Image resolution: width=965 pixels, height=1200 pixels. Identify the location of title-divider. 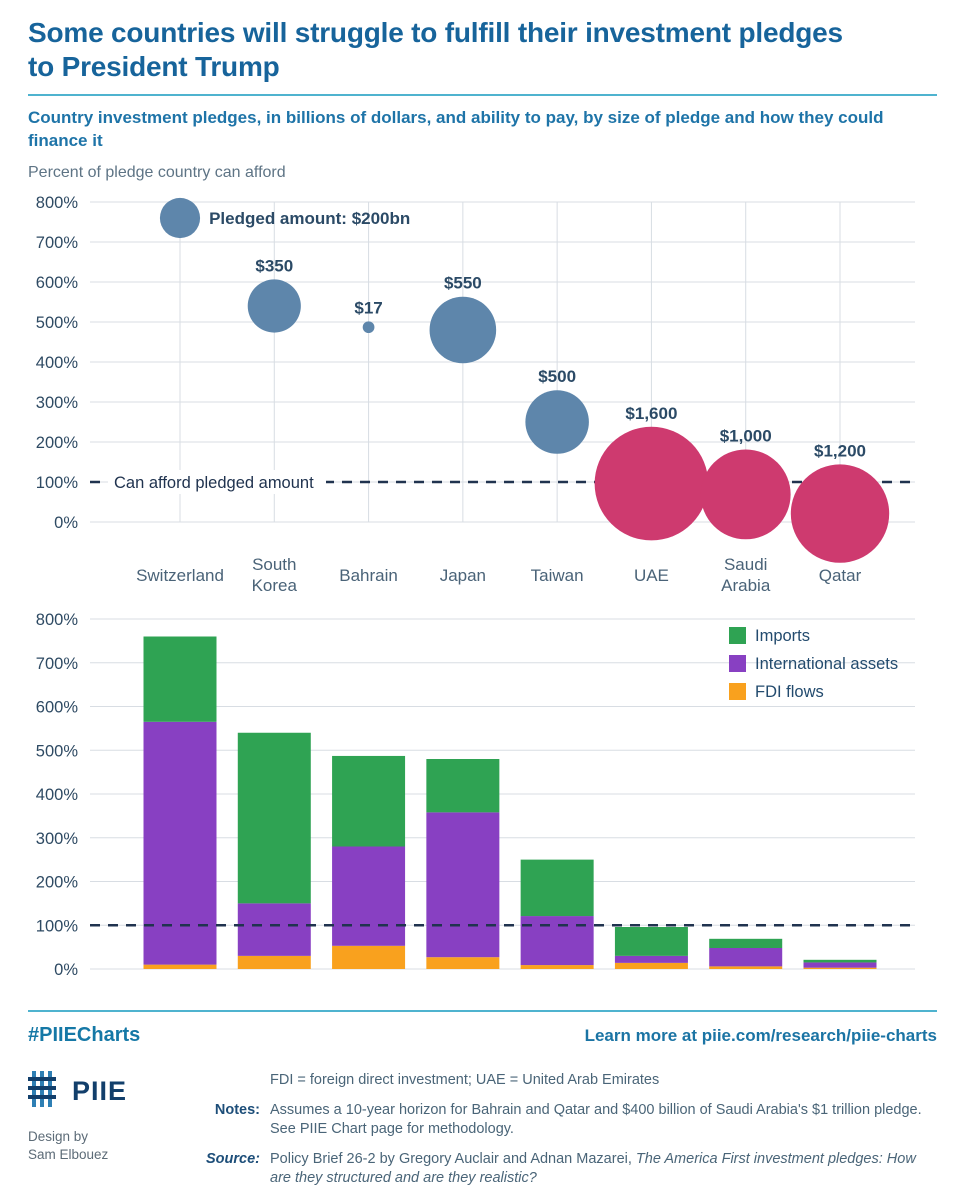
(482, 95).